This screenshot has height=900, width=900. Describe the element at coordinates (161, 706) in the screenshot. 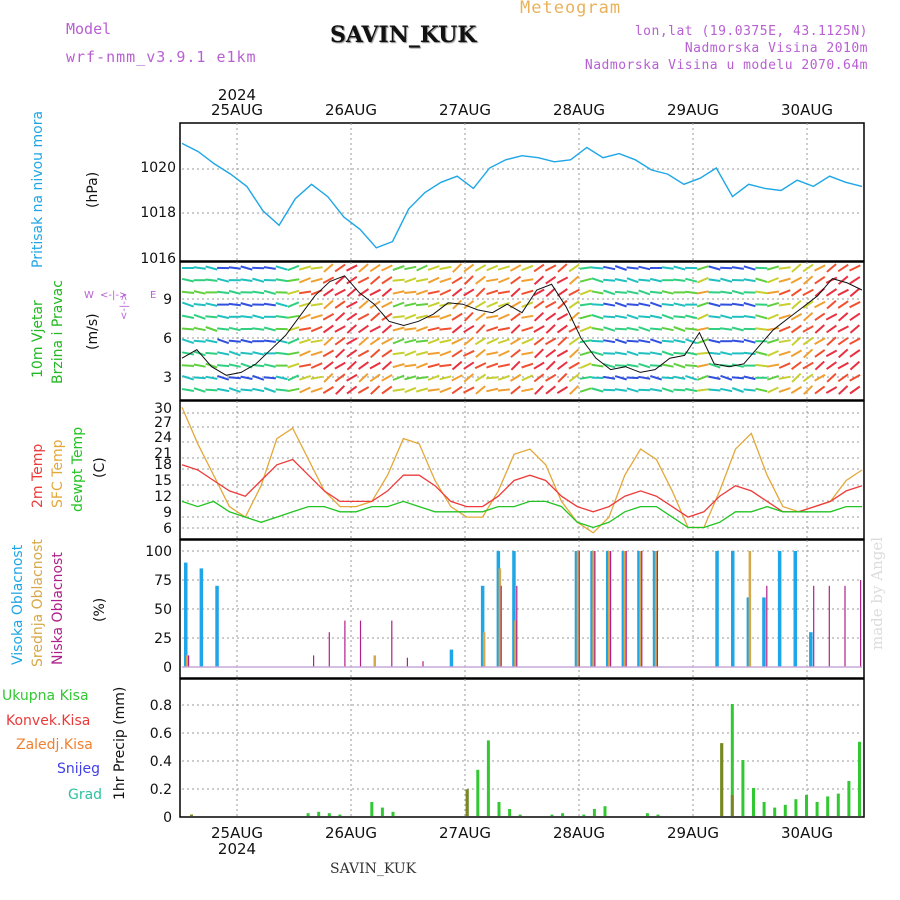

I see `precip-tick: 0.8` at that location.